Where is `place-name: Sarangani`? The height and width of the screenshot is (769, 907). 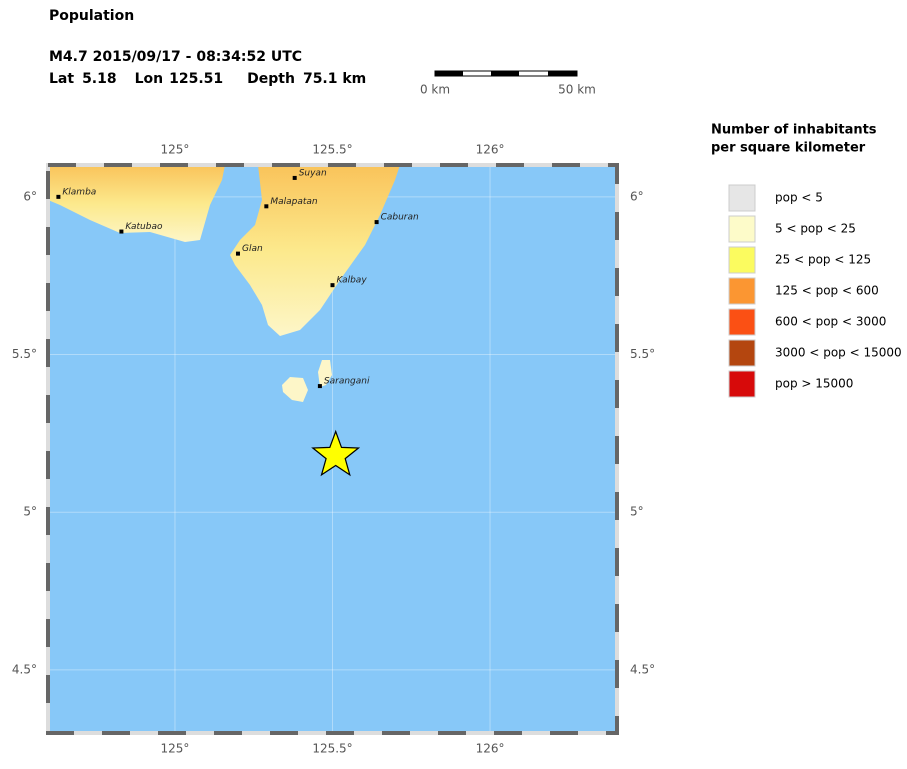
place-name: Sarangani is located at coordinates (347, 382).